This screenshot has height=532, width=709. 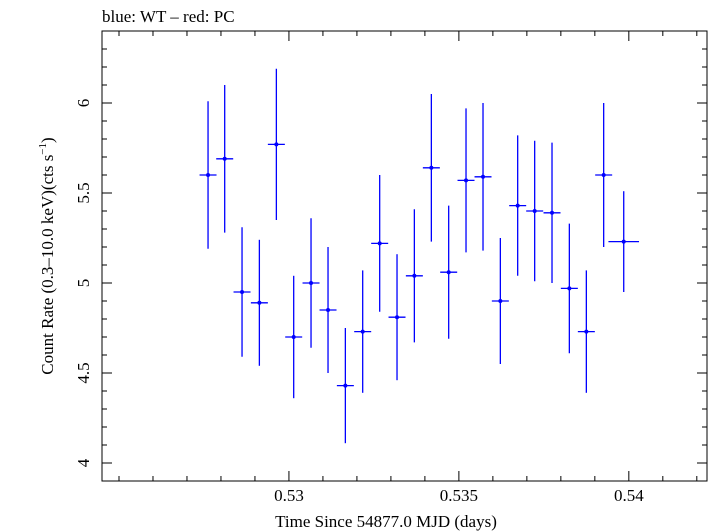 I want to click on y-tick-label: 4.5, so click(x=83, y=372).